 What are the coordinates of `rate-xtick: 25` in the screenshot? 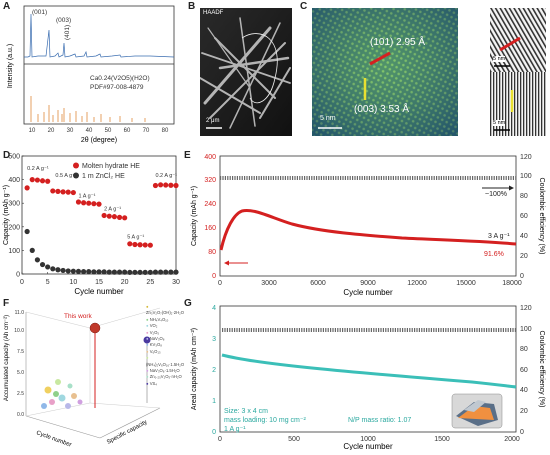 It's located at (150, 282).